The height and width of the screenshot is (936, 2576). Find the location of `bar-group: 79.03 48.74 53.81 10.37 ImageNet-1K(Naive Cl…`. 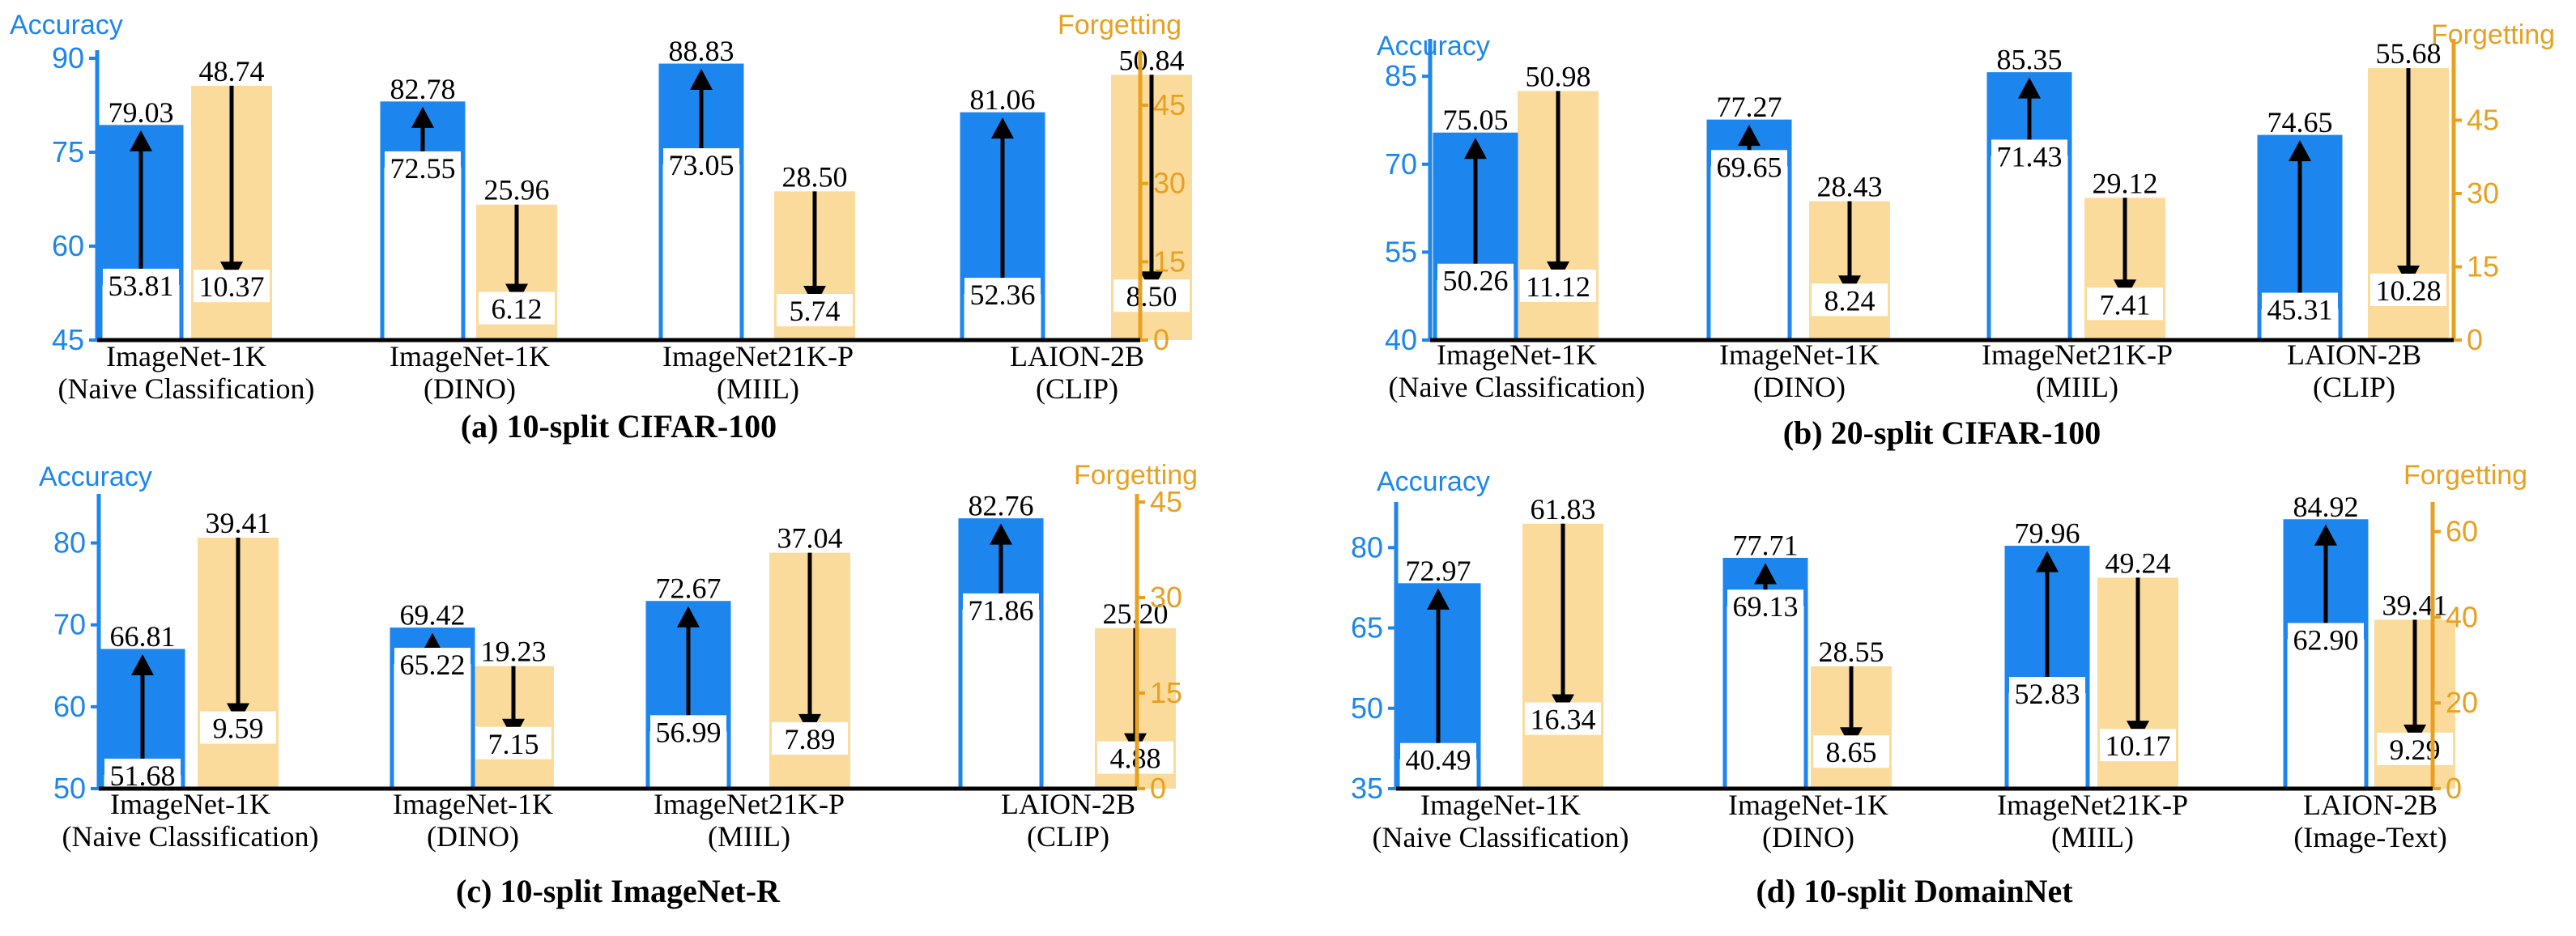

bar-group: 79.03 48.74 53.81 10.37 ImageNet-1K(Naive Cl… is located at coordinates (186, 230).